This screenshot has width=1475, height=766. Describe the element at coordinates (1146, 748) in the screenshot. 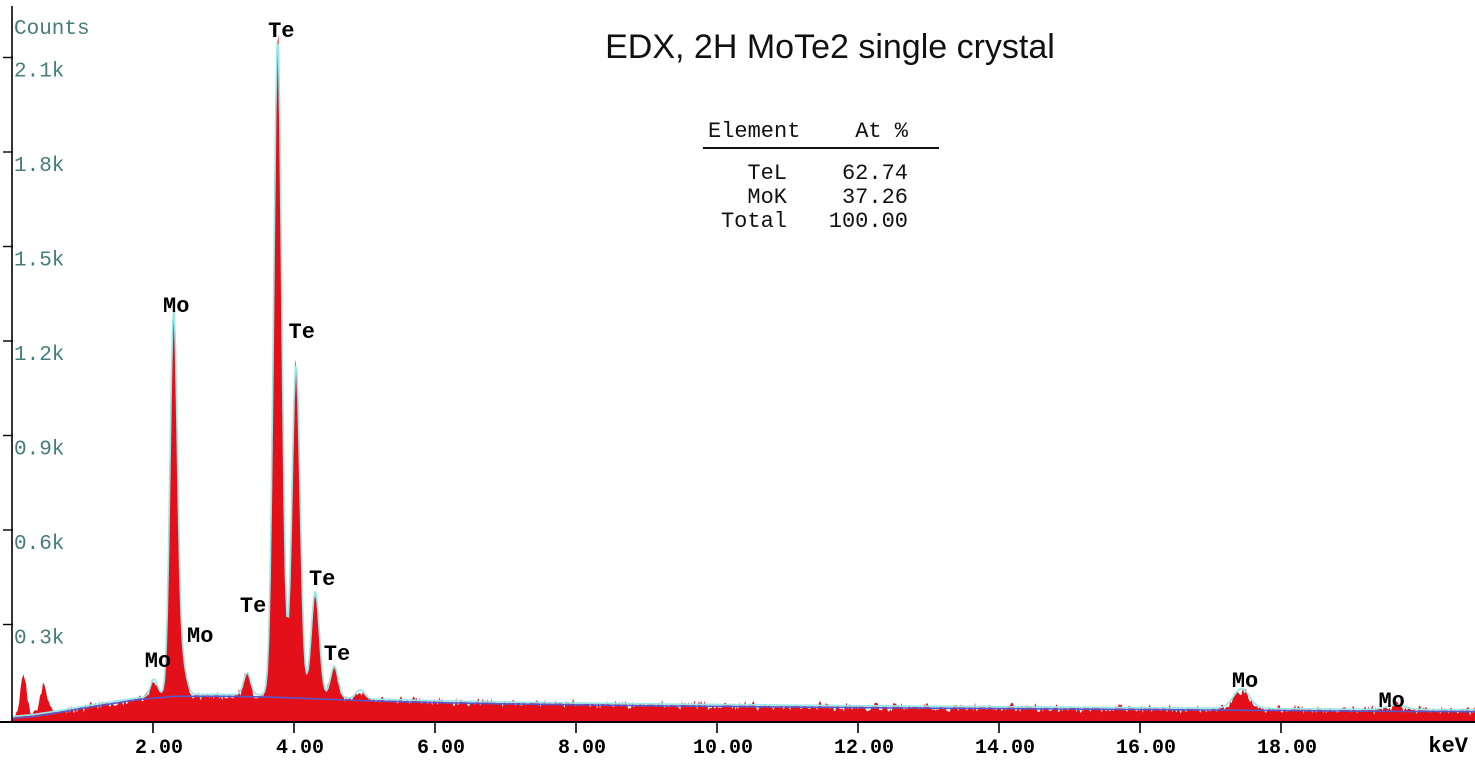

I see `x-tick-label: 16.00` at that location.